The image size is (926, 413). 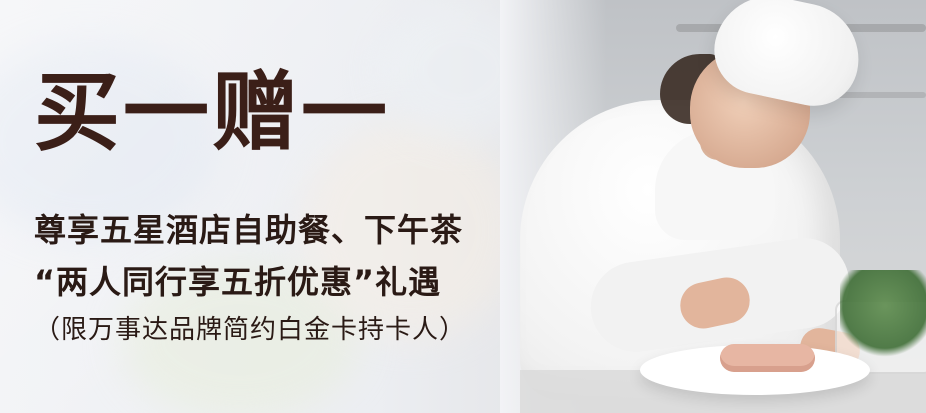 I want to click on plated-food, so click(x=767, y=358).